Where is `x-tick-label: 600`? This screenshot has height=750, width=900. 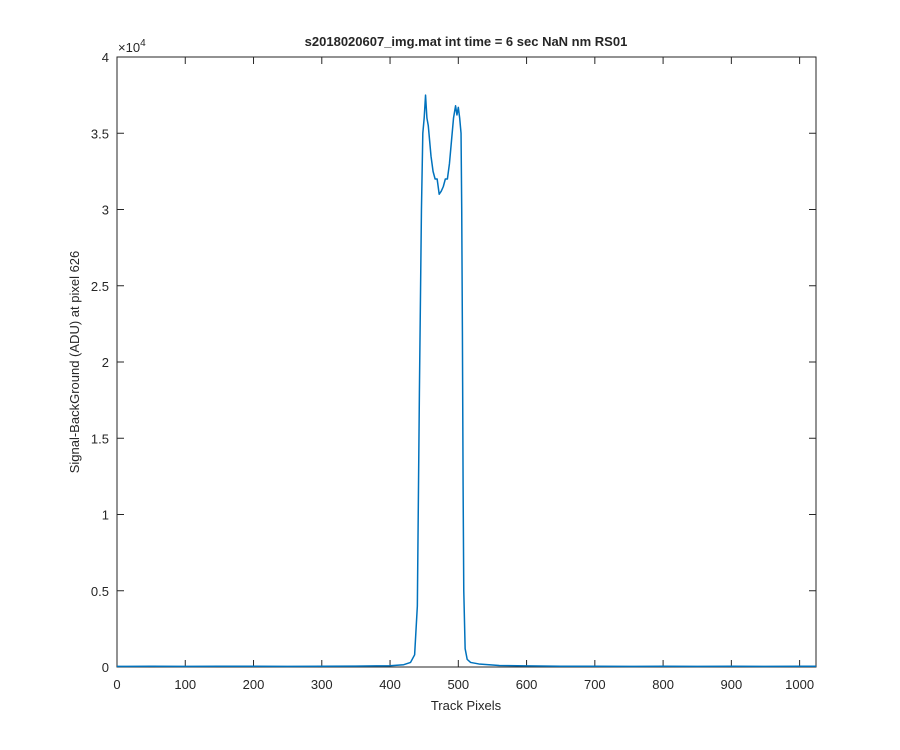
x-tick-label: 600 is located at coordinates (527, 684).